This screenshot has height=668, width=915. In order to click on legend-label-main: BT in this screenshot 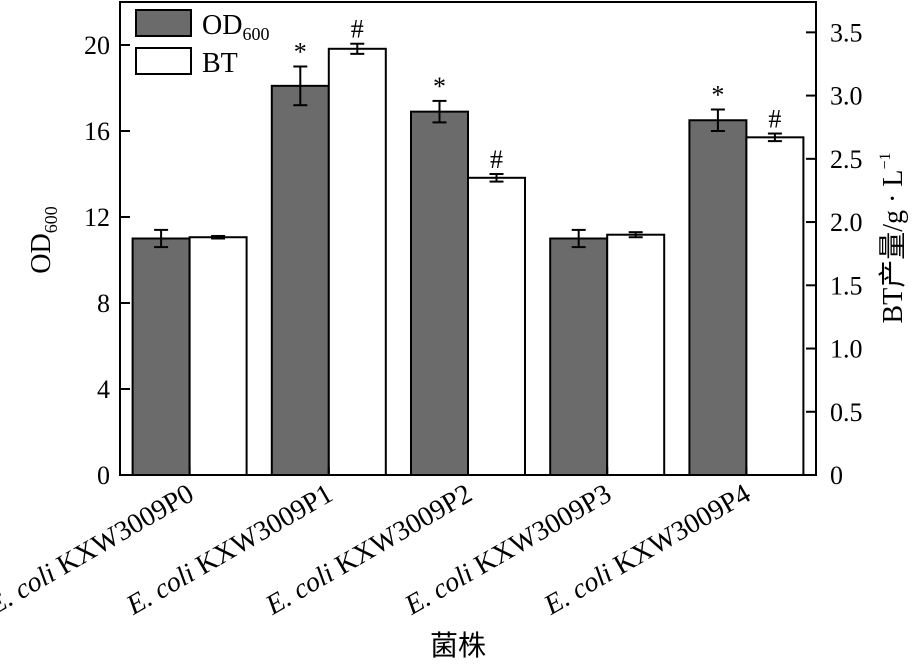, I will do `click(220, 63)`.